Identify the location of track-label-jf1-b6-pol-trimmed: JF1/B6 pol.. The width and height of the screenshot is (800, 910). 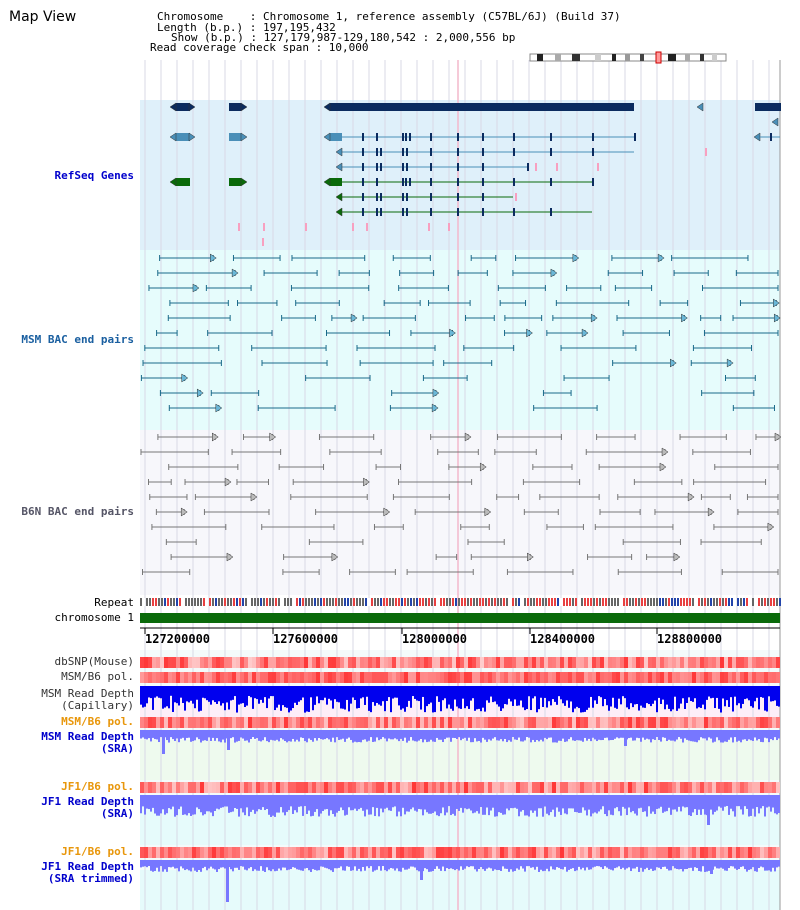
(97, 851).